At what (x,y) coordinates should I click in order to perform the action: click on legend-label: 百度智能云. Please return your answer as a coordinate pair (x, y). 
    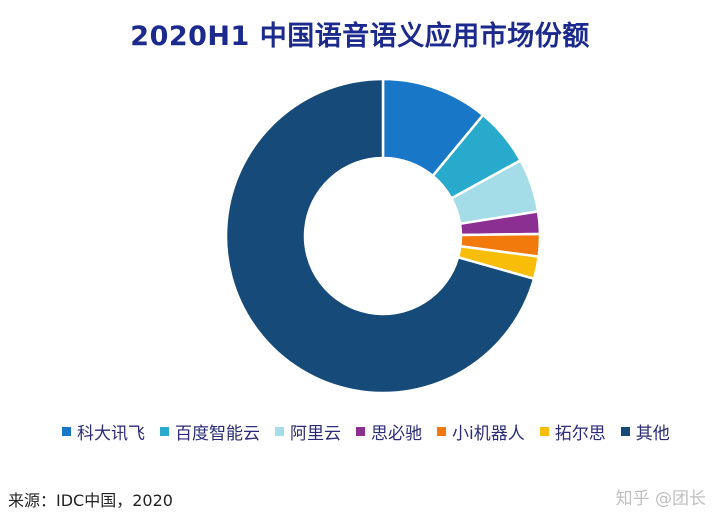
    Looking at the image, I should click on (217, 434).